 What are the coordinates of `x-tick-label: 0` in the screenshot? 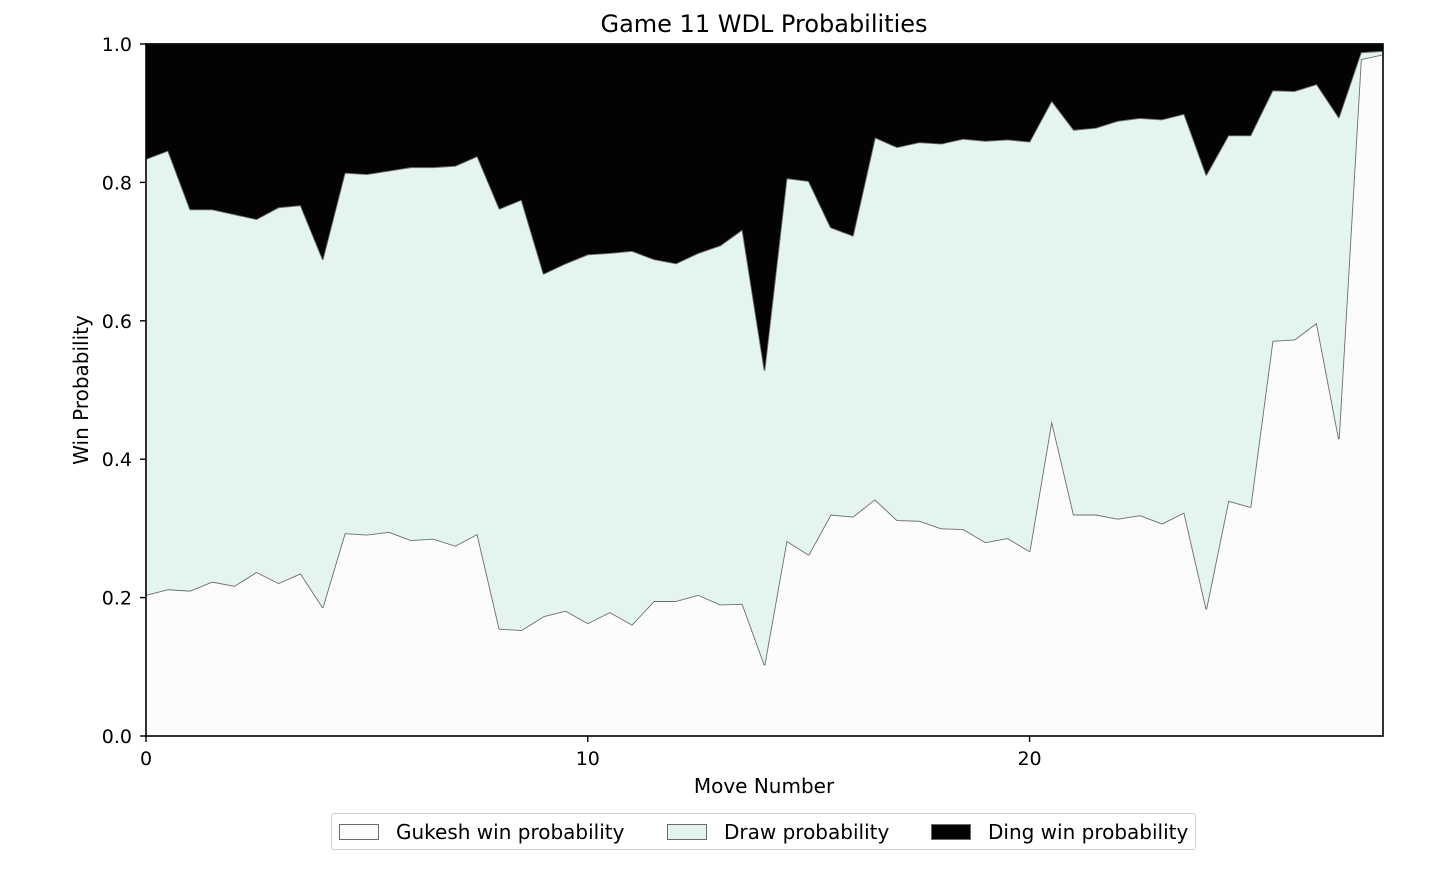 It's located at (146, 759).